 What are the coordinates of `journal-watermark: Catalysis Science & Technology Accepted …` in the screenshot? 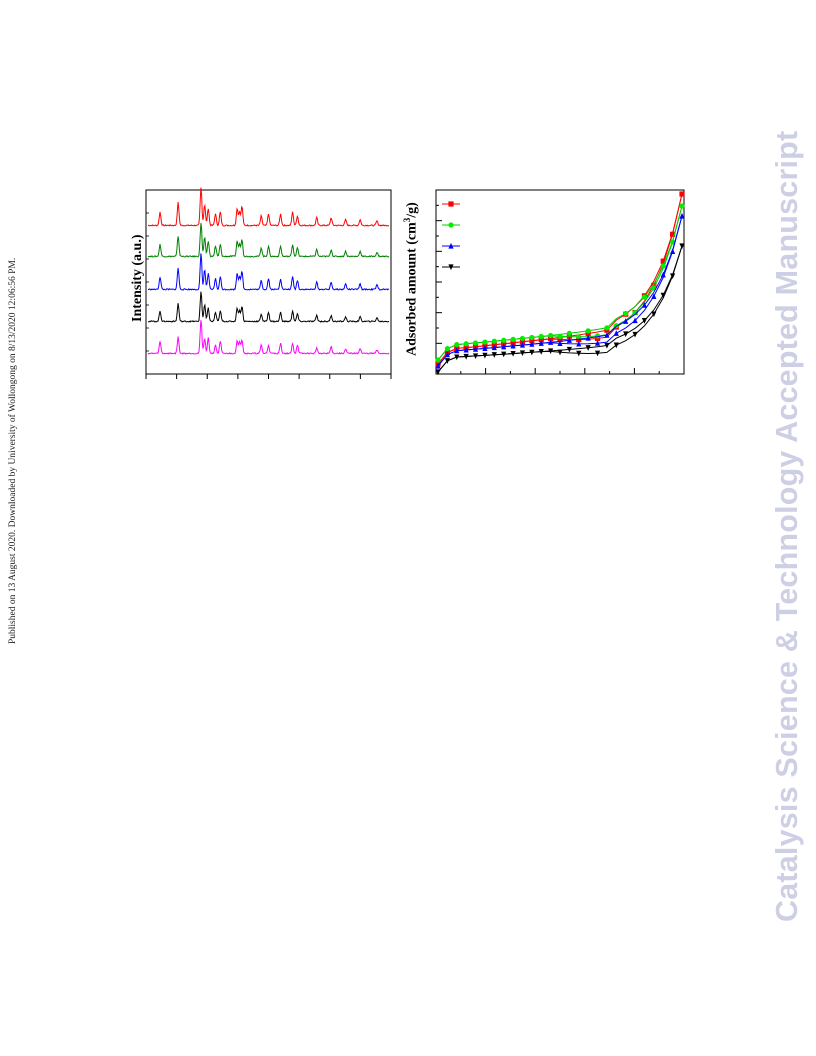 It's located at (787, 526).